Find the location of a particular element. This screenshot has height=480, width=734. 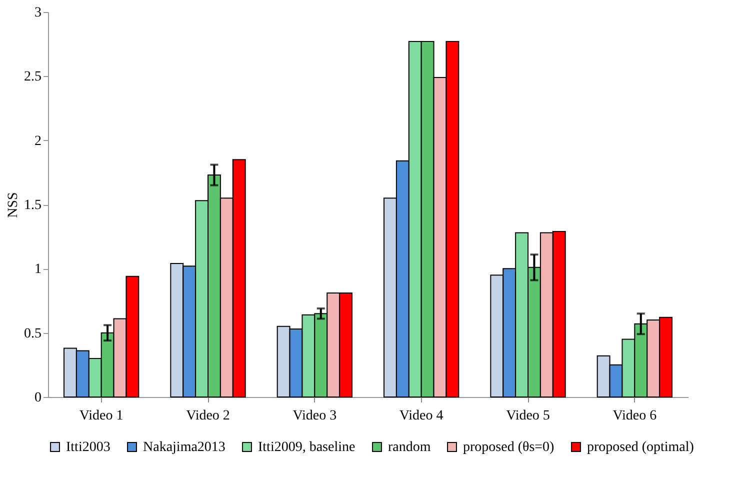

x-tick-label: Video 6 is located at coordinates (634, 416).